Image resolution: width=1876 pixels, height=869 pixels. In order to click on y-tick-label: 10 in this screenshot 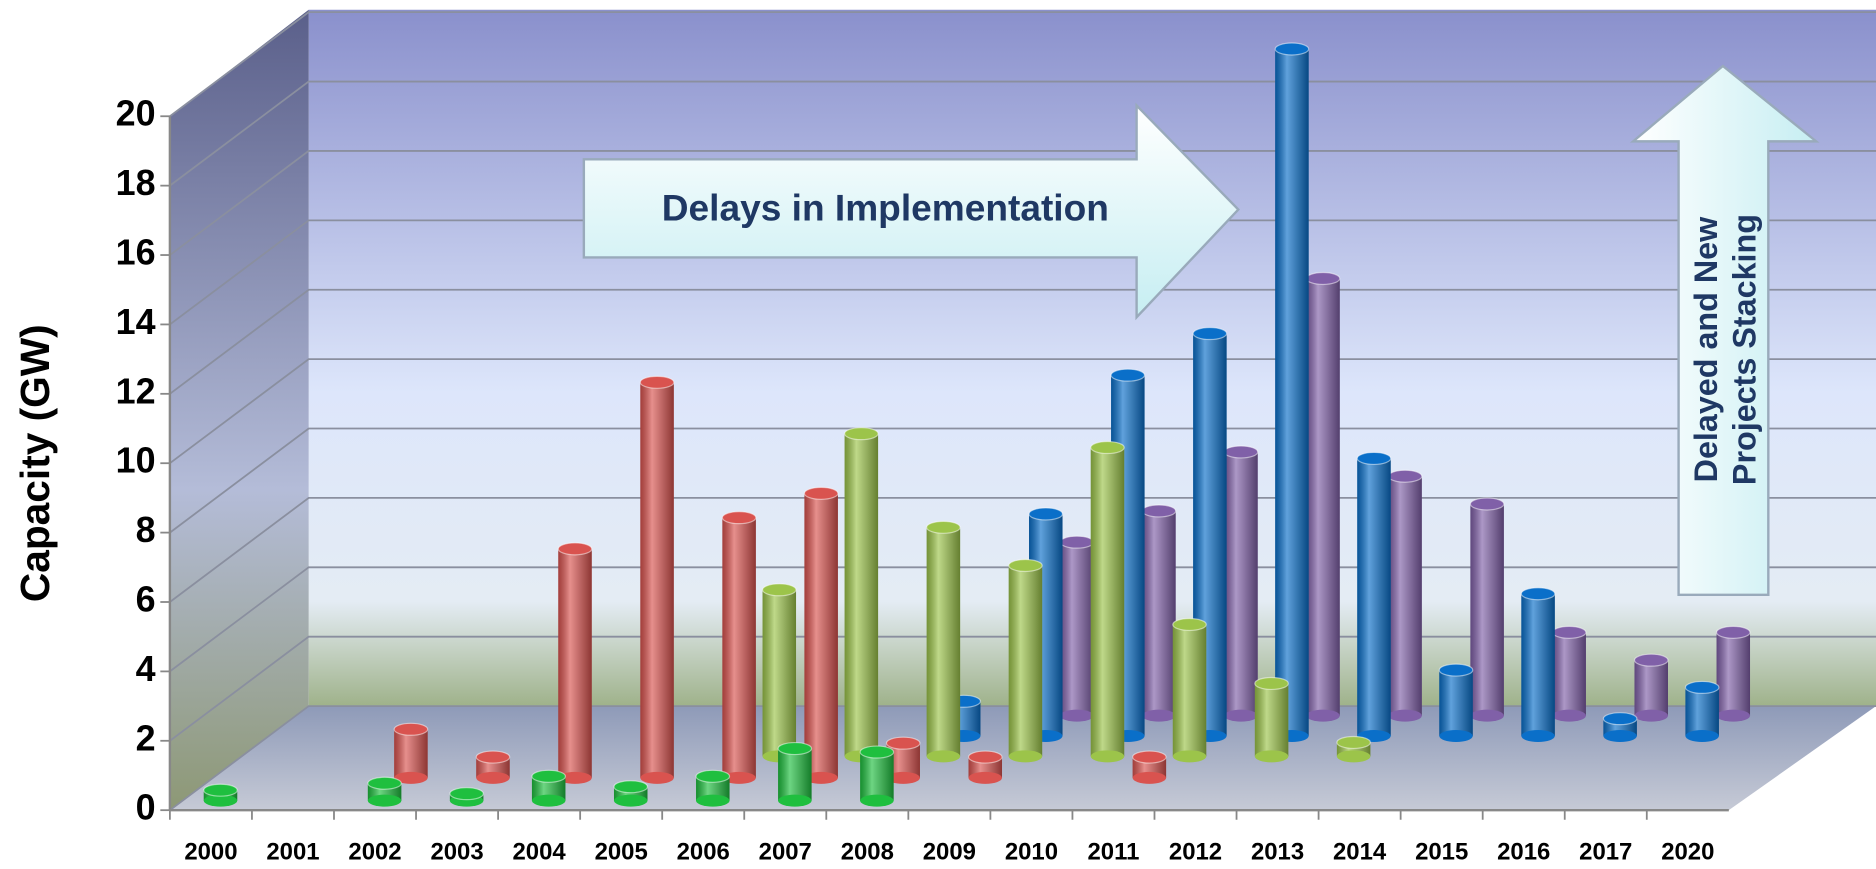, I will do `click(136, 461)`.